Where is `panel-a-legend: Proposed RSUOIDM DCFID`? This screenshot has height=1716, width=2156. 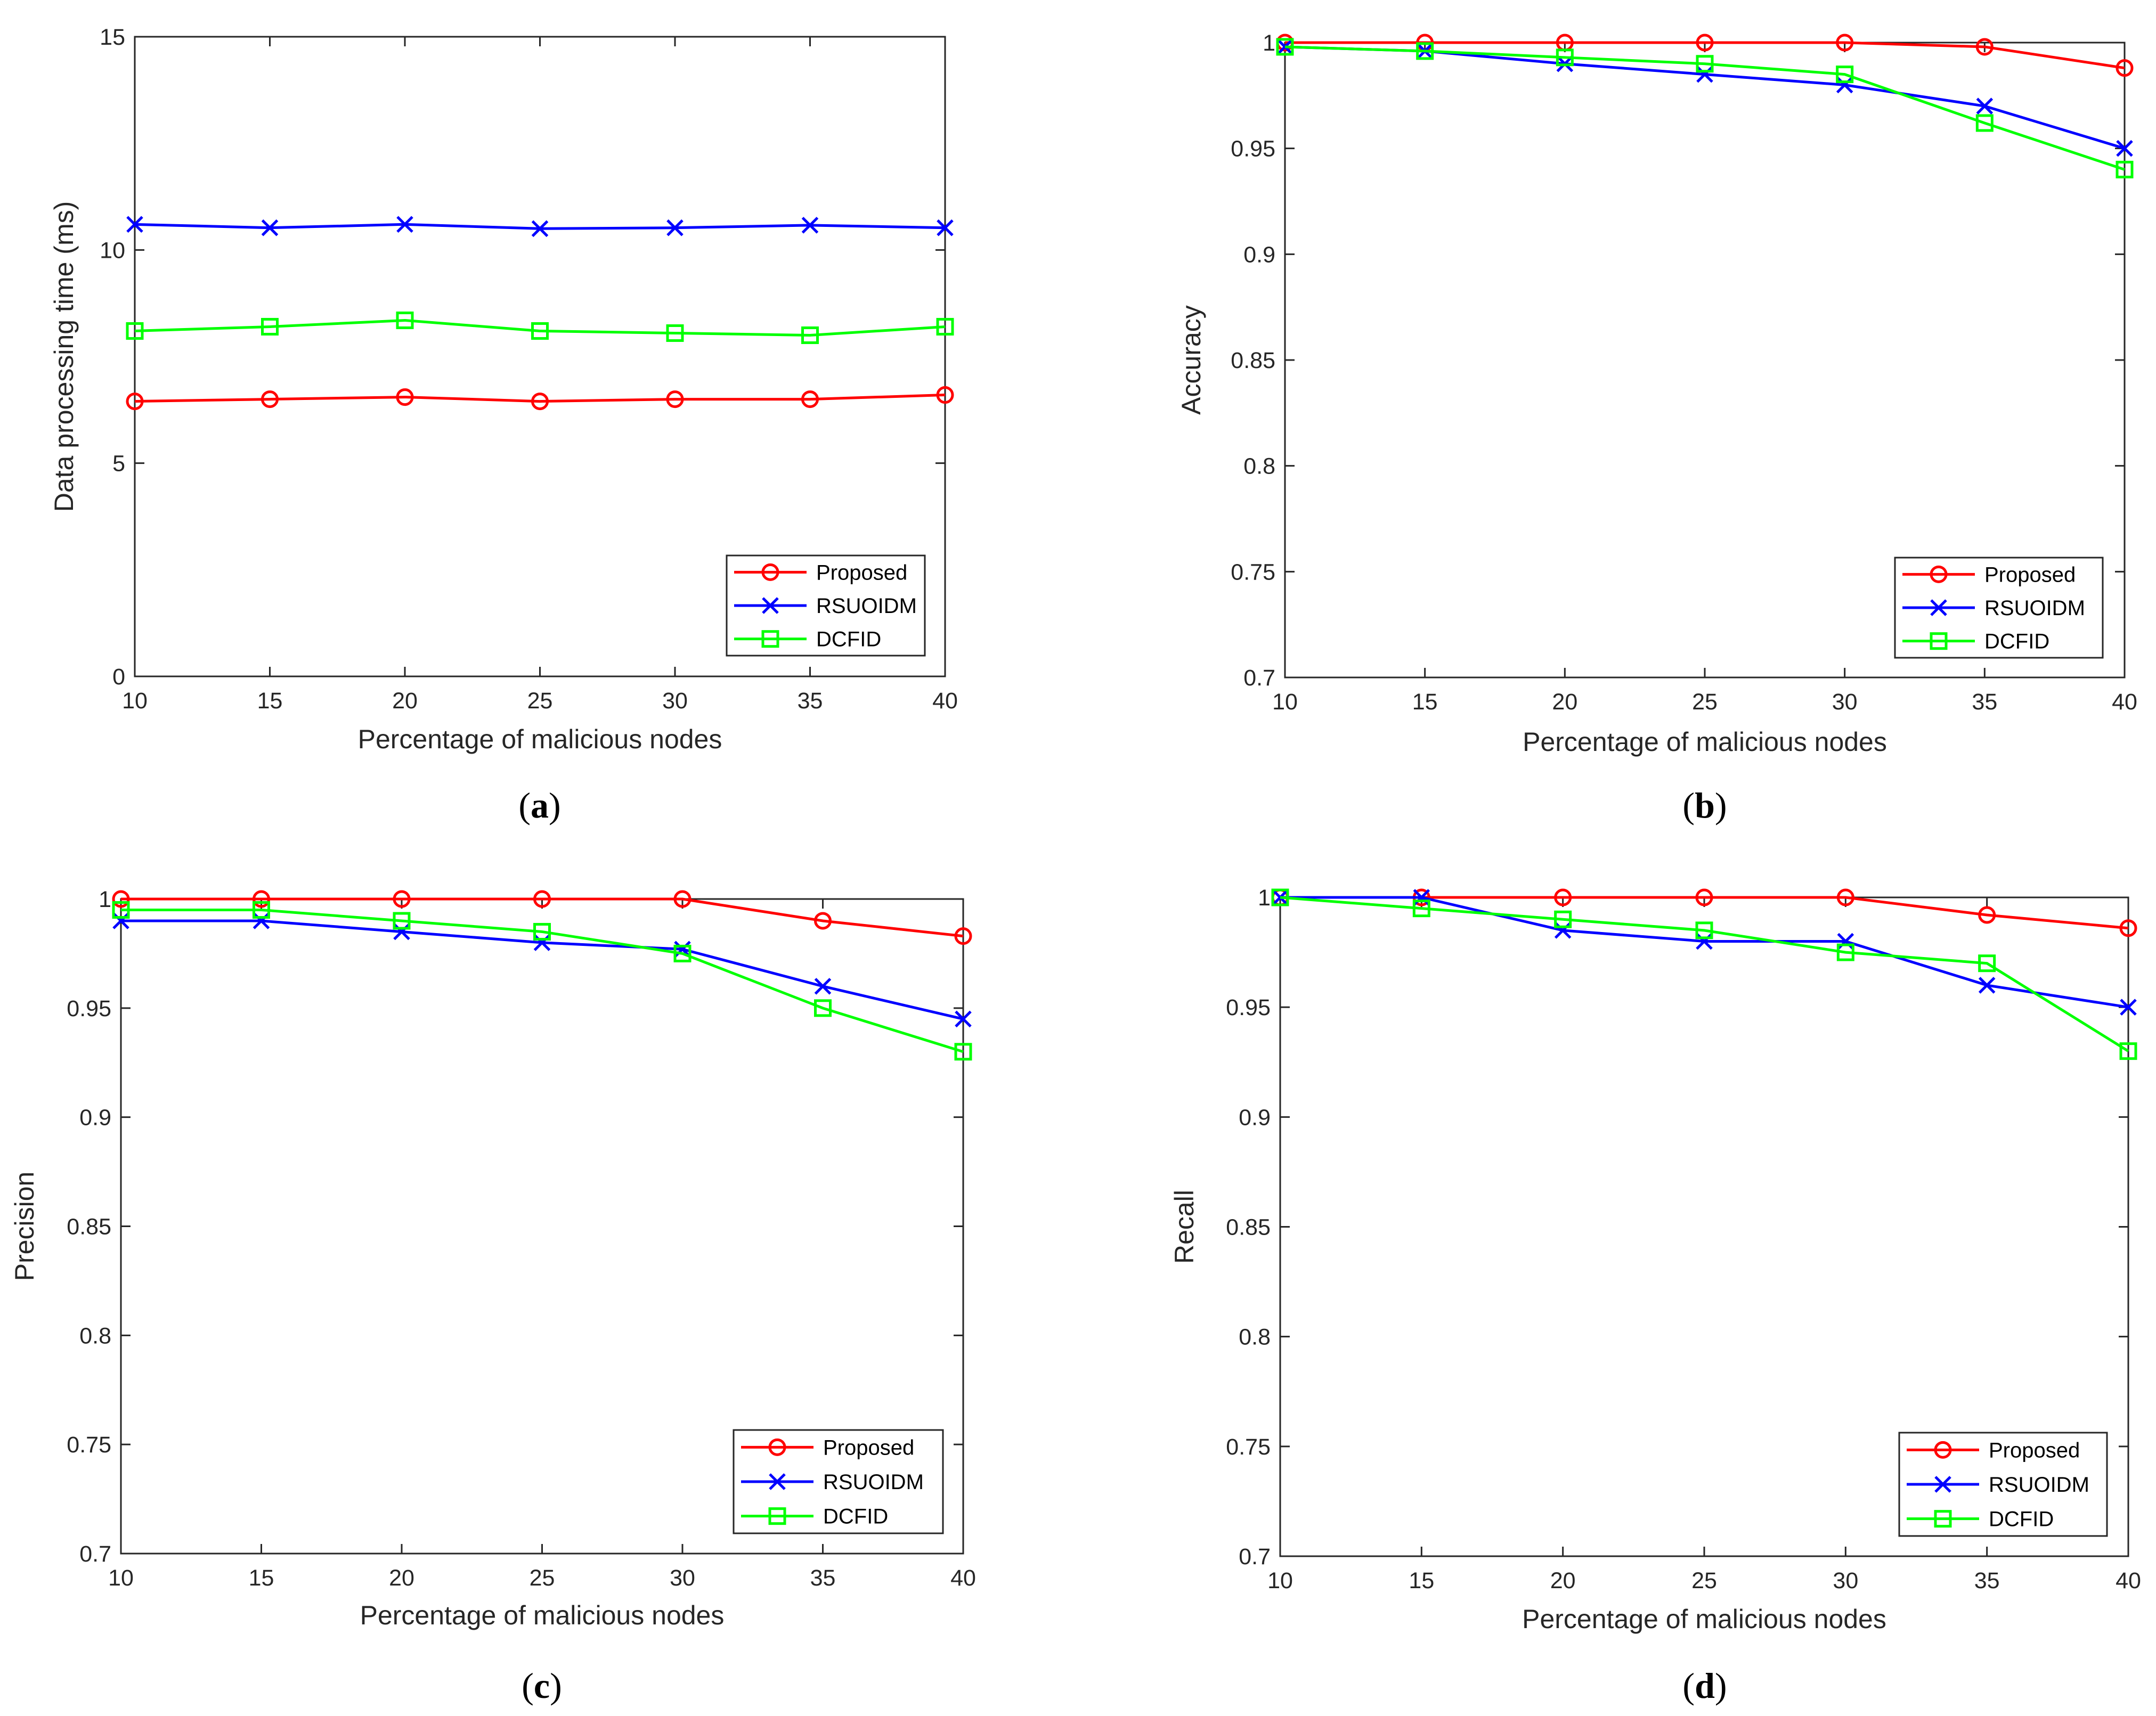
panel-a-legend: Proposed RSUOIDM DCFID is located at coordinates (826, 605).